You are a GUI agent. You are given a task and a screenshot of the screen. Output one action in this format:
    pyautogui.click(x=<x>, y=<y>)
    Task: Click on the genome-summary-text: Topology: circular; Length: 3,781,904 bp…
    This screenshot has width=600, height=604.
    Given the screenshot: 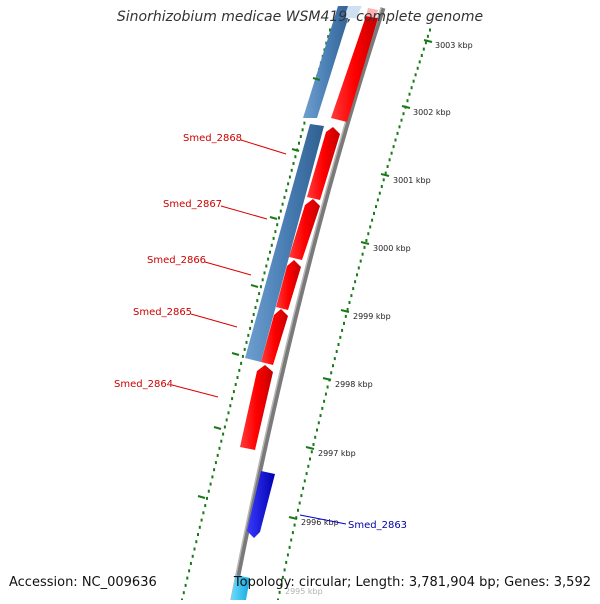 What is the action you would take?
    pyautogui.click(x=412, y=582)
    